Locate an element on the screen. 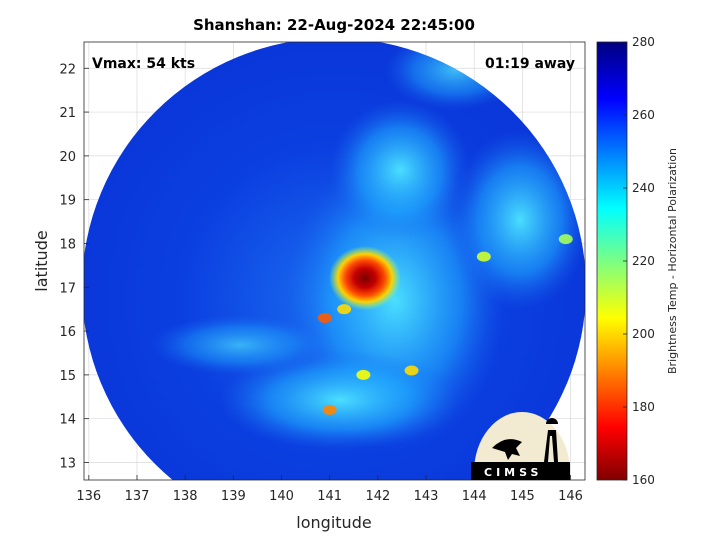  colorbar-tick-label: 240 is located at coordinates (643, 188).